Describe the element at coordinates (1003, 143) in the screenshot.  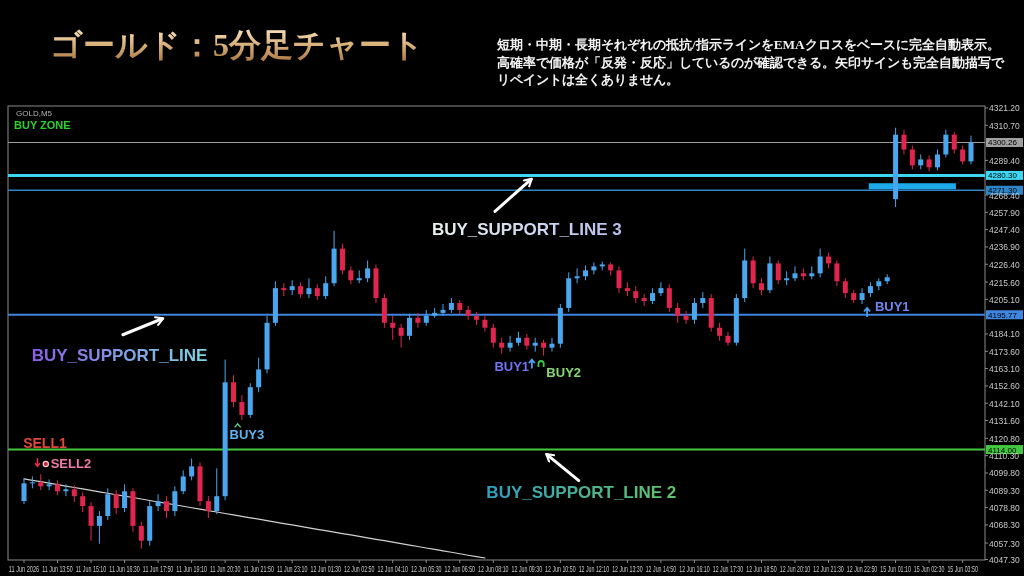
I see `ref-line-label: 4300.26` at that location.